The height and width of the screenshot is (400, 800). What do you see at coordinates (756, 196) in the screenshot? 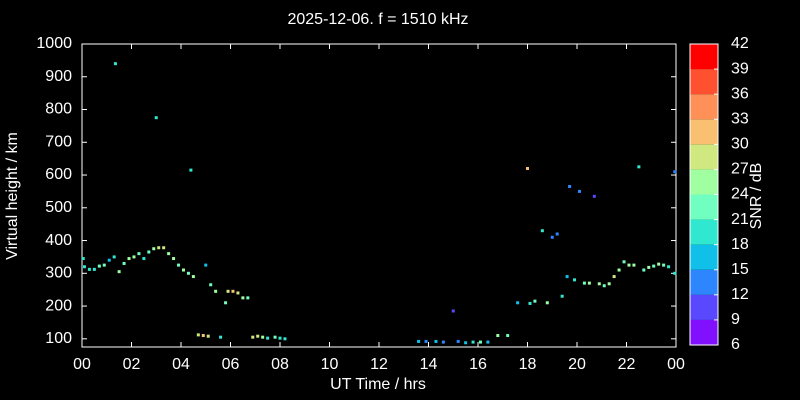
I see `colorbar-label: SNR / dB` at bounding box center [756, 196].